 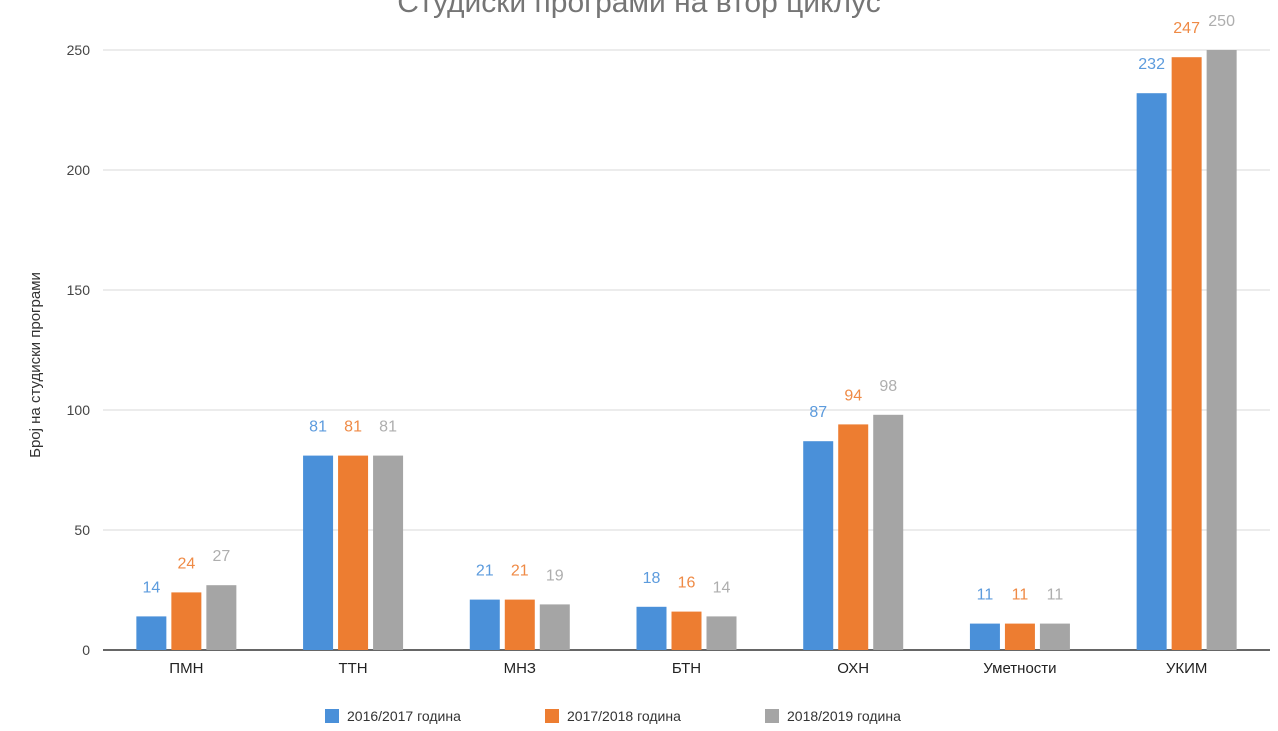 What do you see at coordinates (888, 386) in the screenshot?
I see `data-label: 98` at bounding box center [888, 386].